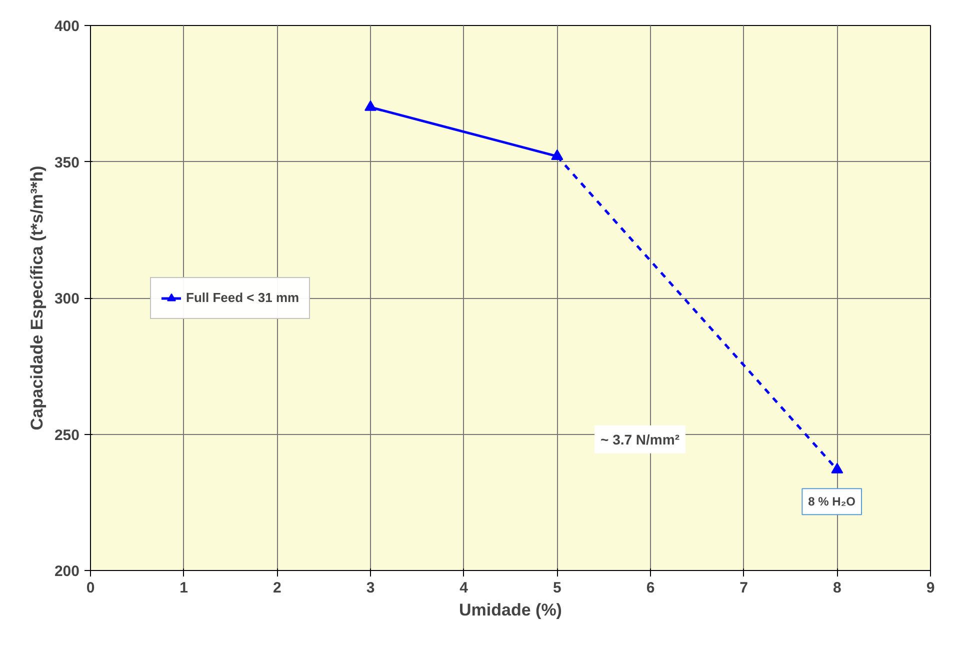 The height and width of the screenshot is (661, 974). What do you see at coordinates (464, 588) in the screenshot?
I see `x-tick-label: 4` at bounding box center [464, 588].